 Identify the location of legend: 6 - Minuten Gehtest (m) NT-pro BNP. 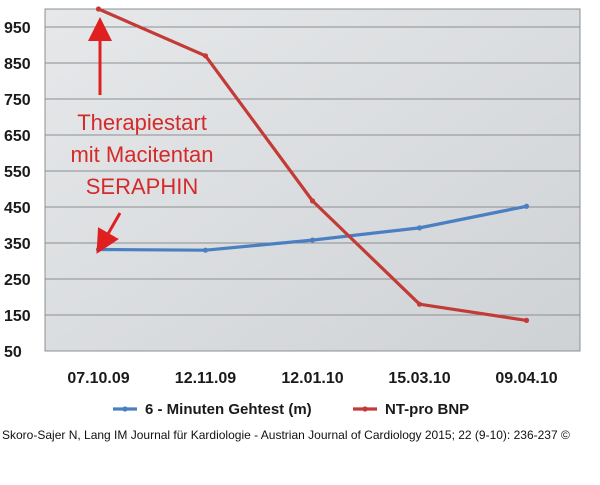
(291, 409).